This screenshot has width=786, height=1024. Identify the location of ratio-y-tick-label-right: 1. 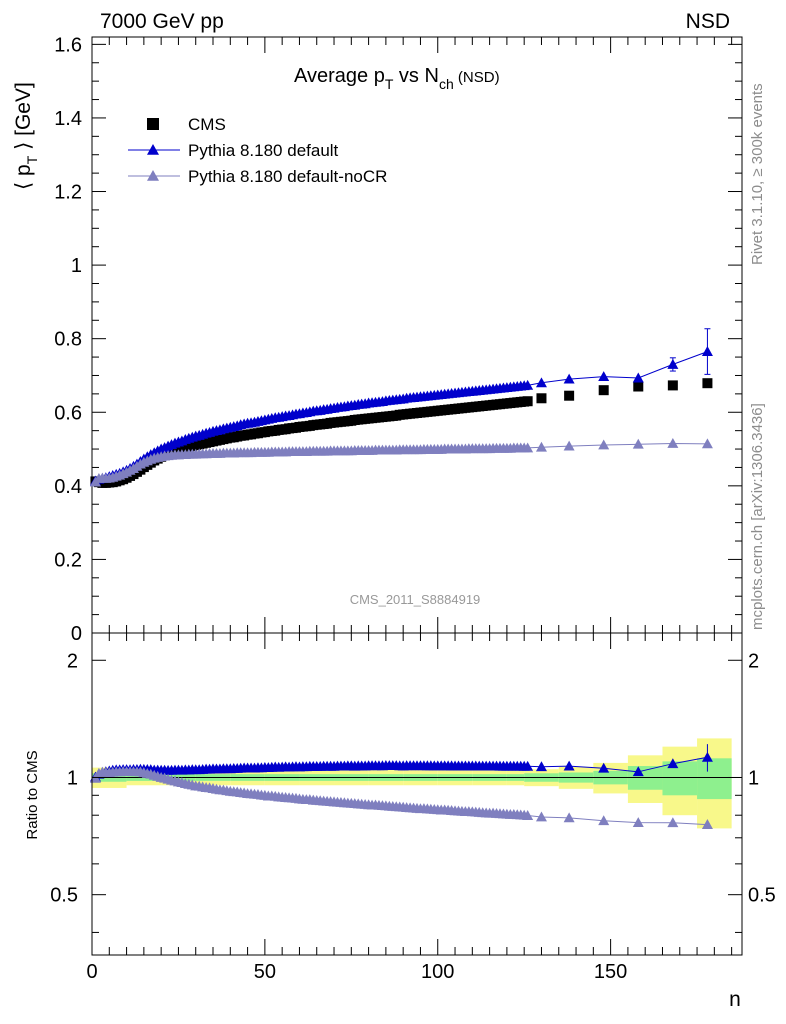
(753, 778).